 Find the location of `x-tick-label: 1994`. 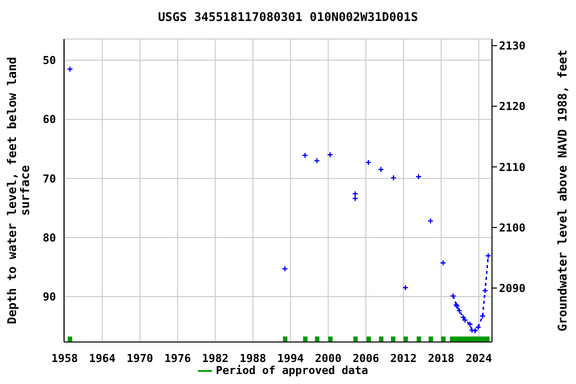

x-tick-label: 1994 is located at coordinates (290, 358).